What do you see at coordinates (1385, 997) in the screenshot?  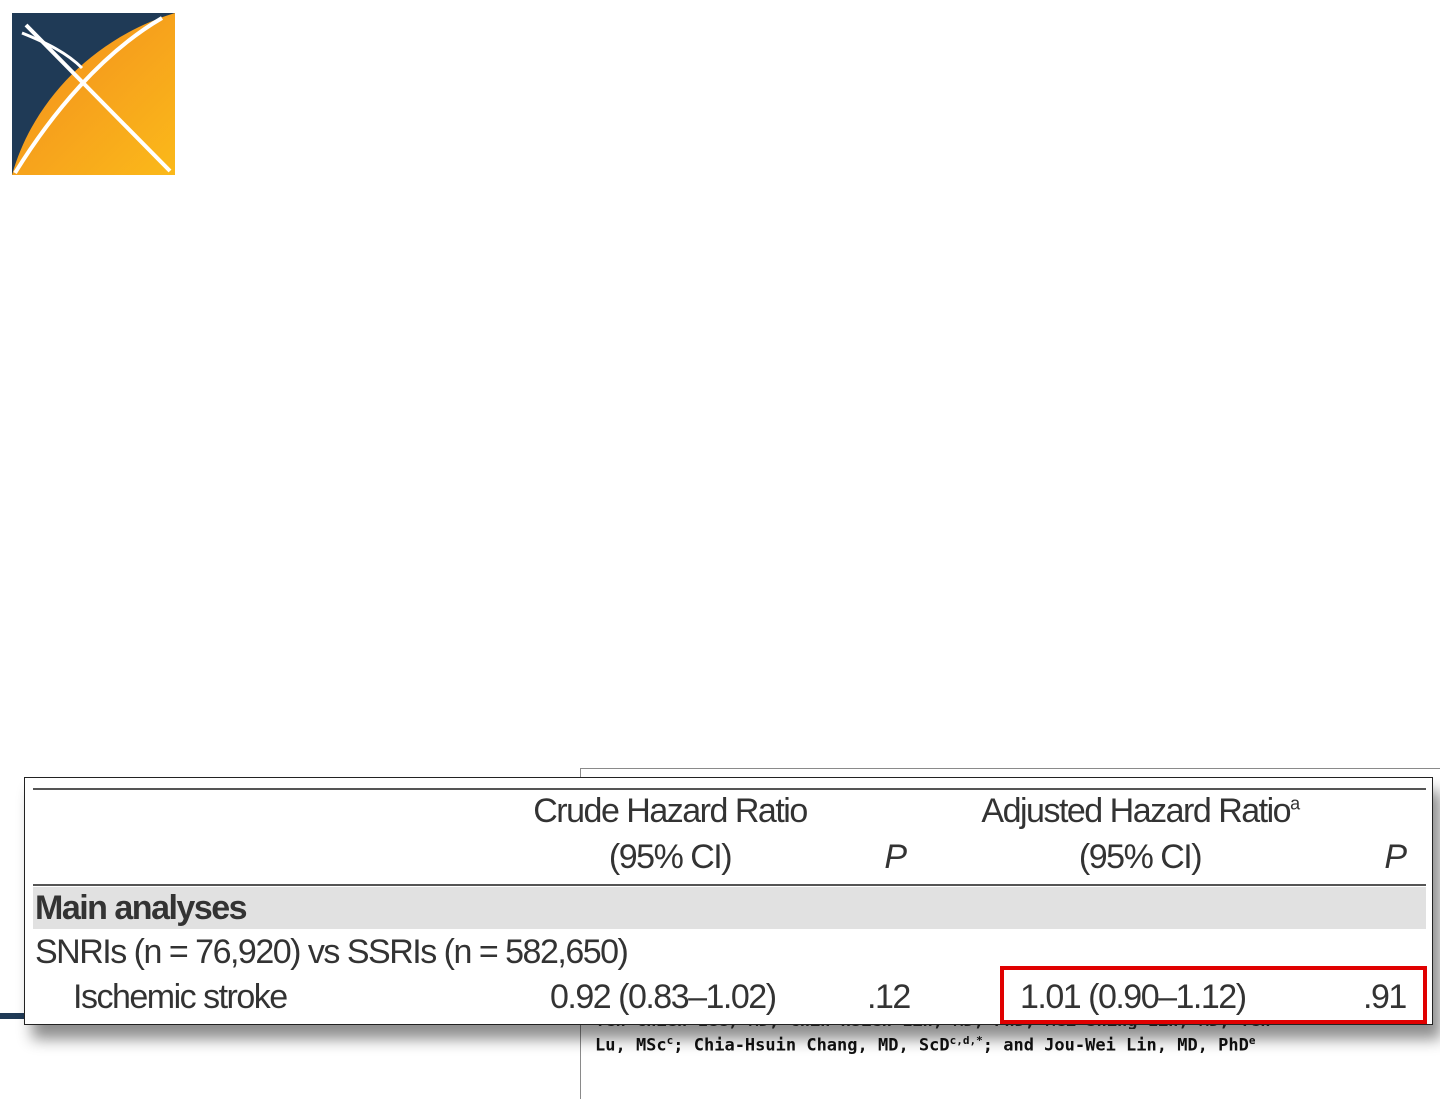 I see `adjusted-p-value: .91` at bounding box center [1385, 997].